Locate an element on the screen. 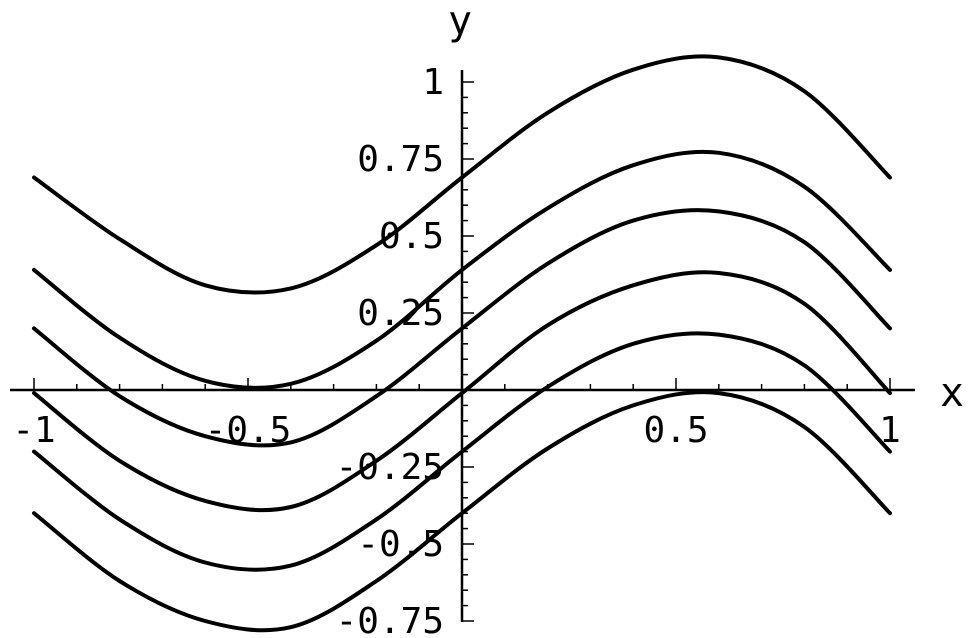  x-tick-label: 1 is located at coordinates (890, 430).